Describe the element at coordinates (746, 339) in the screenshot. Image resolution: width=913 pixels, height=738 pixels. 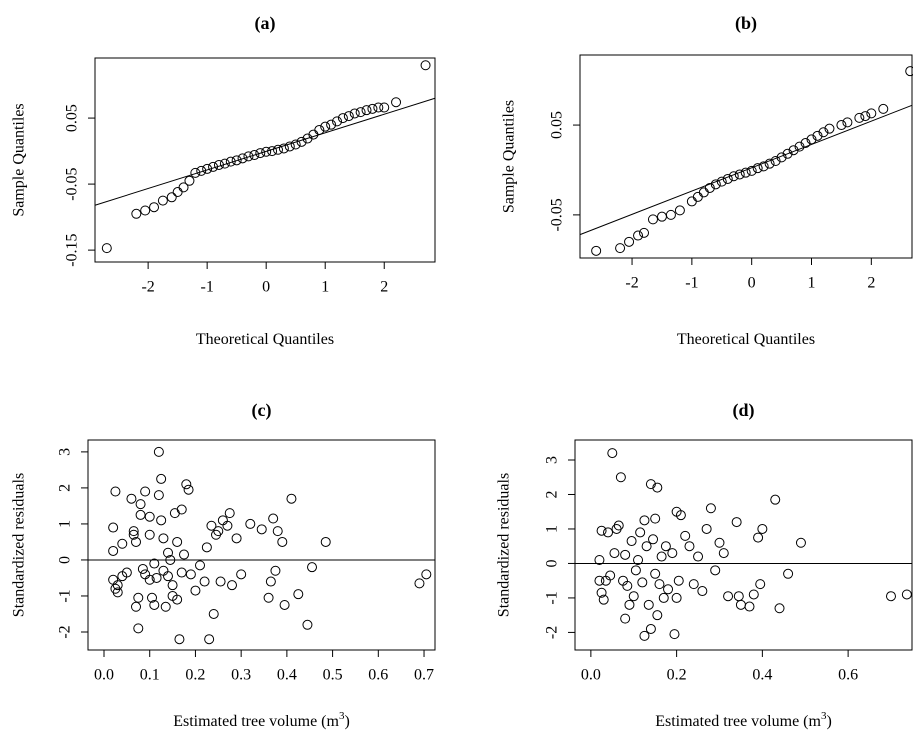
I see `x-axis-label: Theoretical Quantiles` at that location.